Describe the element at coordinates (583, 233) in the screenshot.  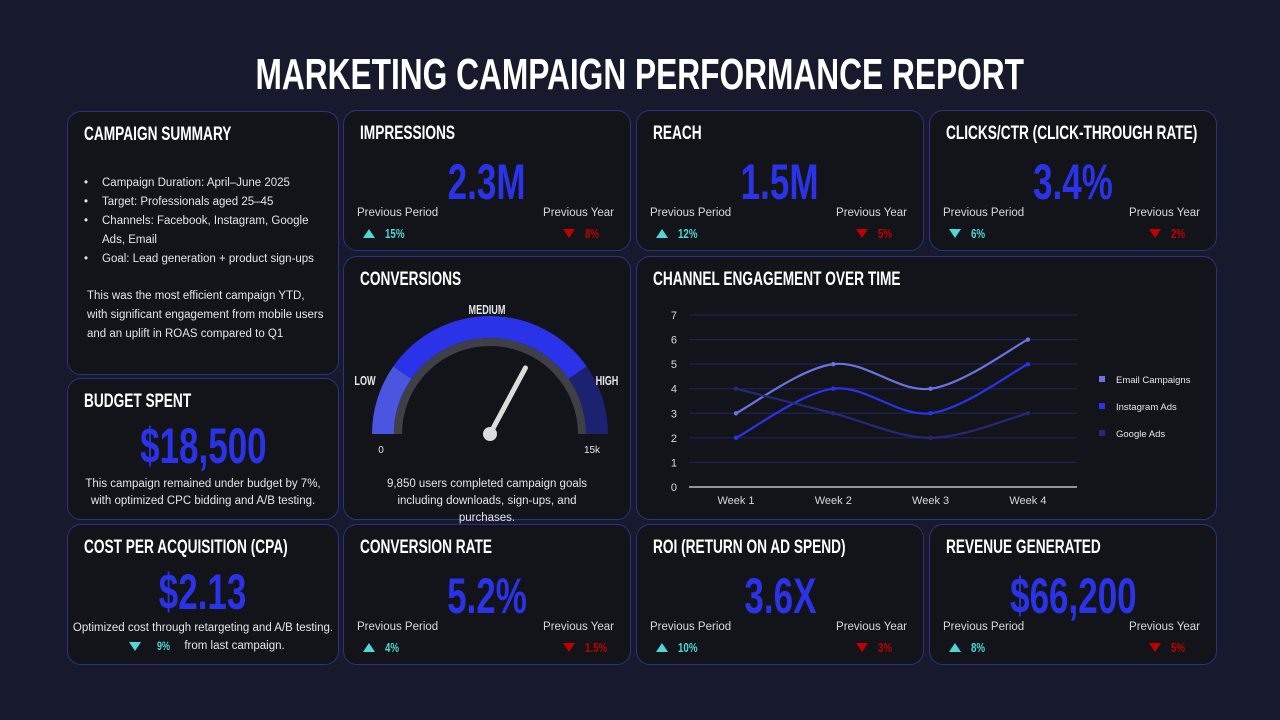
I see `previous-year-change: 8%` at that location.